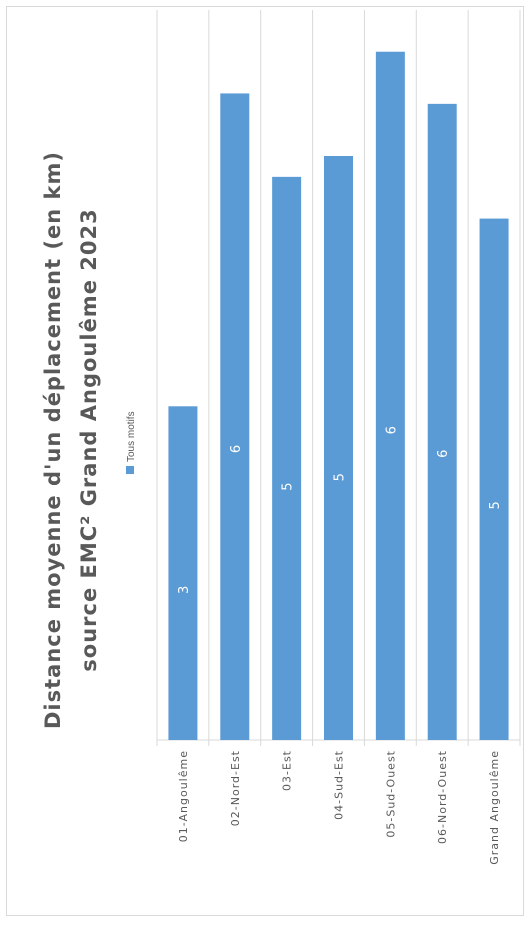 The height and width of the screenshot is (932, 531). Describe the element at coordinates (287, 770) in the screenshot. I see `category-label-3: 03-Est` at that location.